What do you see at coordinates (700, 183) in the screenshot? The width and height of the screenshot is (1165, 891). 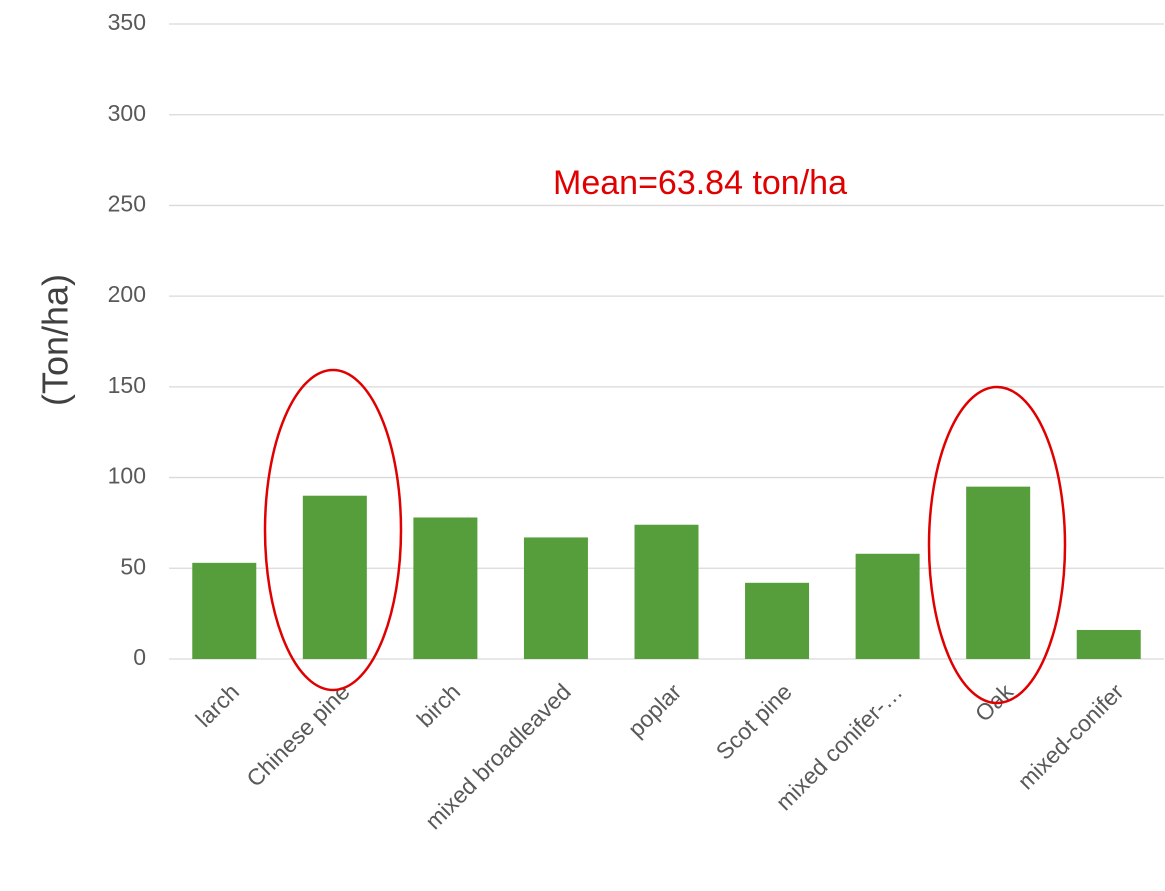 I see `annotation: Mean=63.84 ton/ha` at bounding box center [700, 183].